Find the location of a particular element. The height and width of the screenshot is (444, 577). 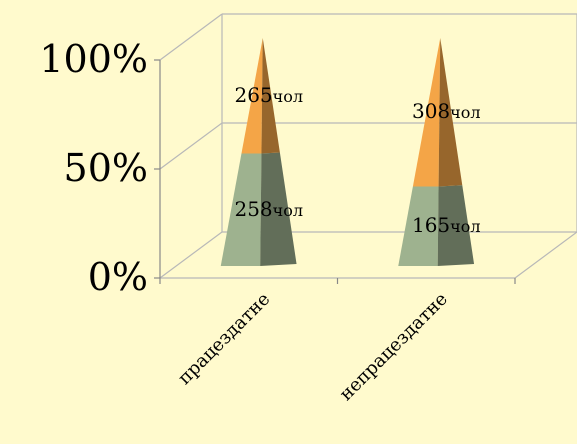

category-label: непрацездатне is located at coordinates (394, 347).